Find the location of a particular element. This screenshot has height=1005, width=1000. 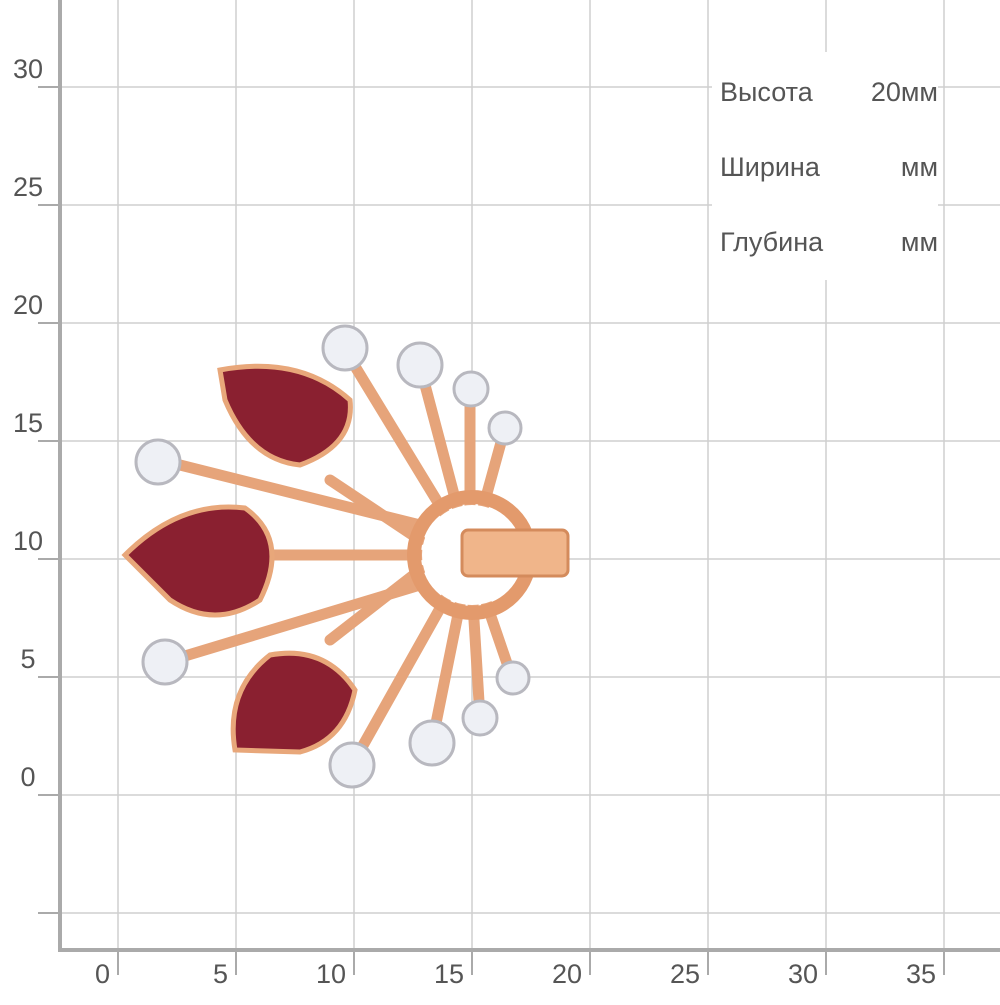

x-label: 20 is located at coordinates (567, 974).